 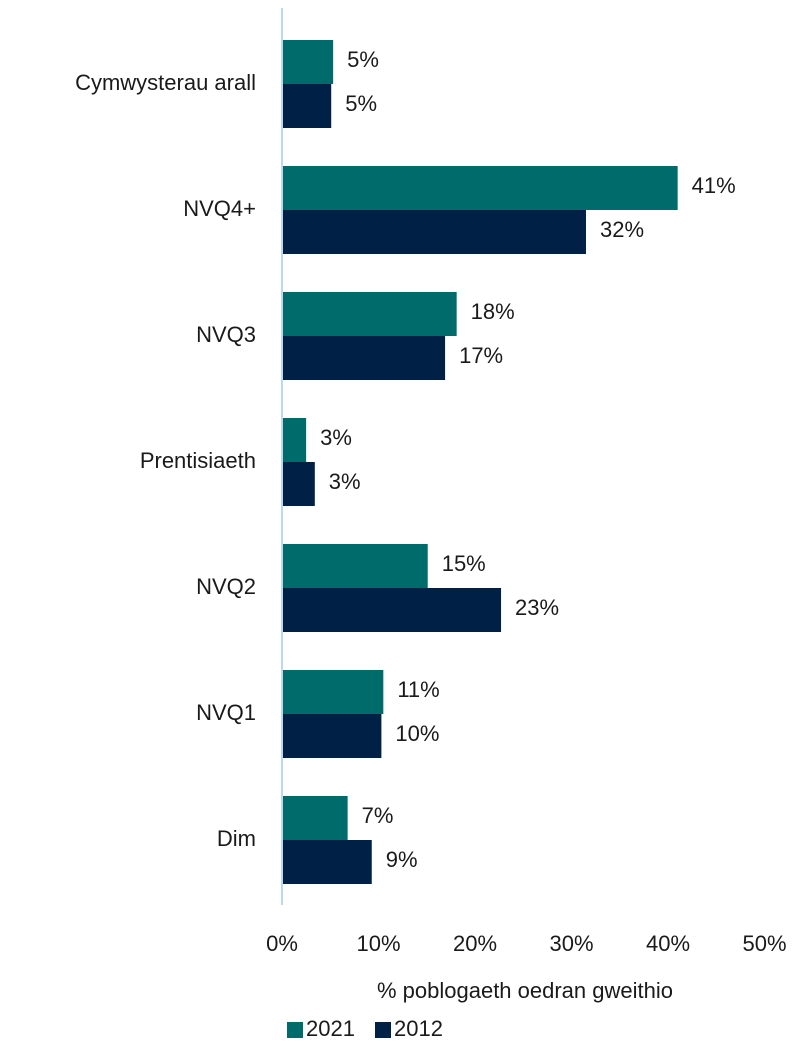 I want to click on data-label: 9%, so click(x=402, y=859).